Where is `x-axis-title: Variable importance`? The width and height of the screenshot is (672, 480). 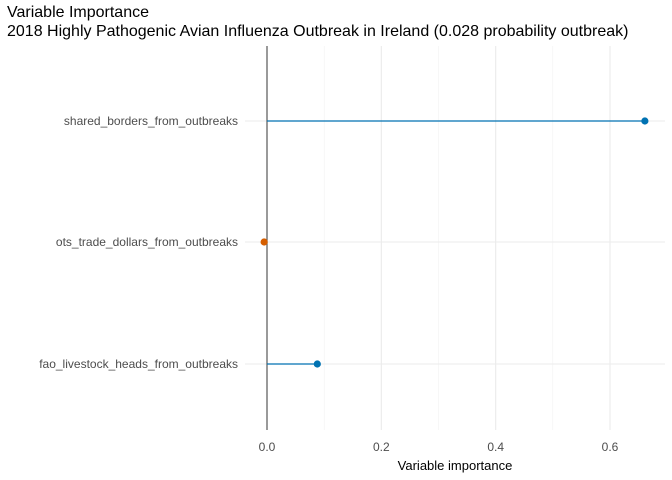
x-axis-title: Variable importance is located at coordinates (455, 465).